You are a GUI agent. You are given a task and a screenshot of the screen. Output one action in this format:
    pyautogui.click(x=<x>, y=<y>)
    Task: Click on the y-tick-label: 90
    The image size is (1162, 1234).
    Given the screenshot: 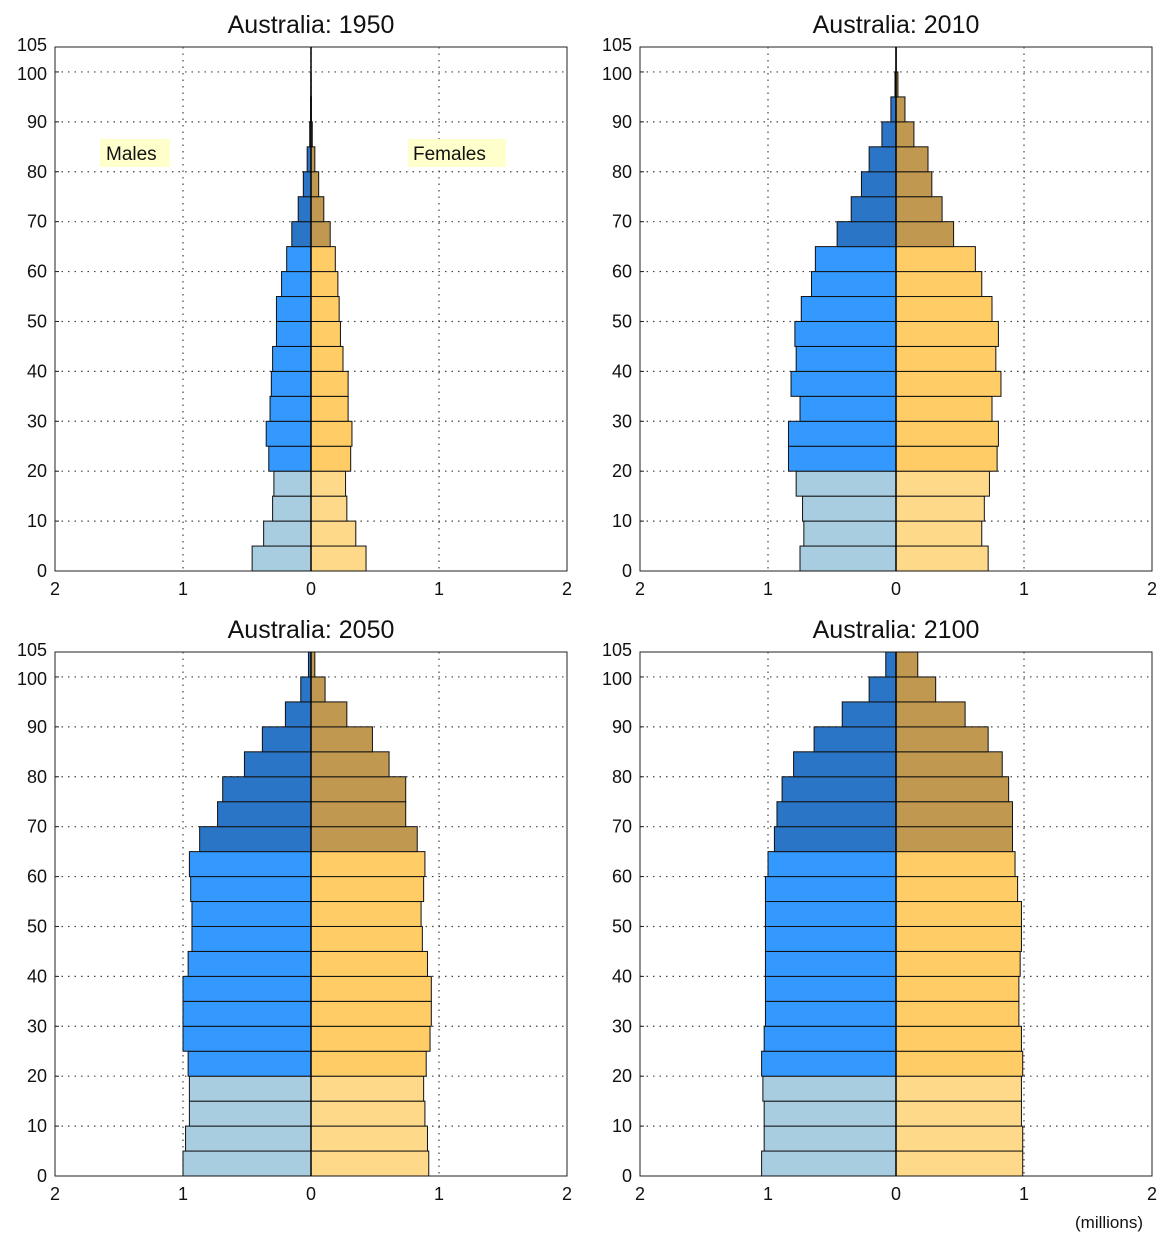 What is the action you would take?
    pyautogui.click(x=622, y=727)
    